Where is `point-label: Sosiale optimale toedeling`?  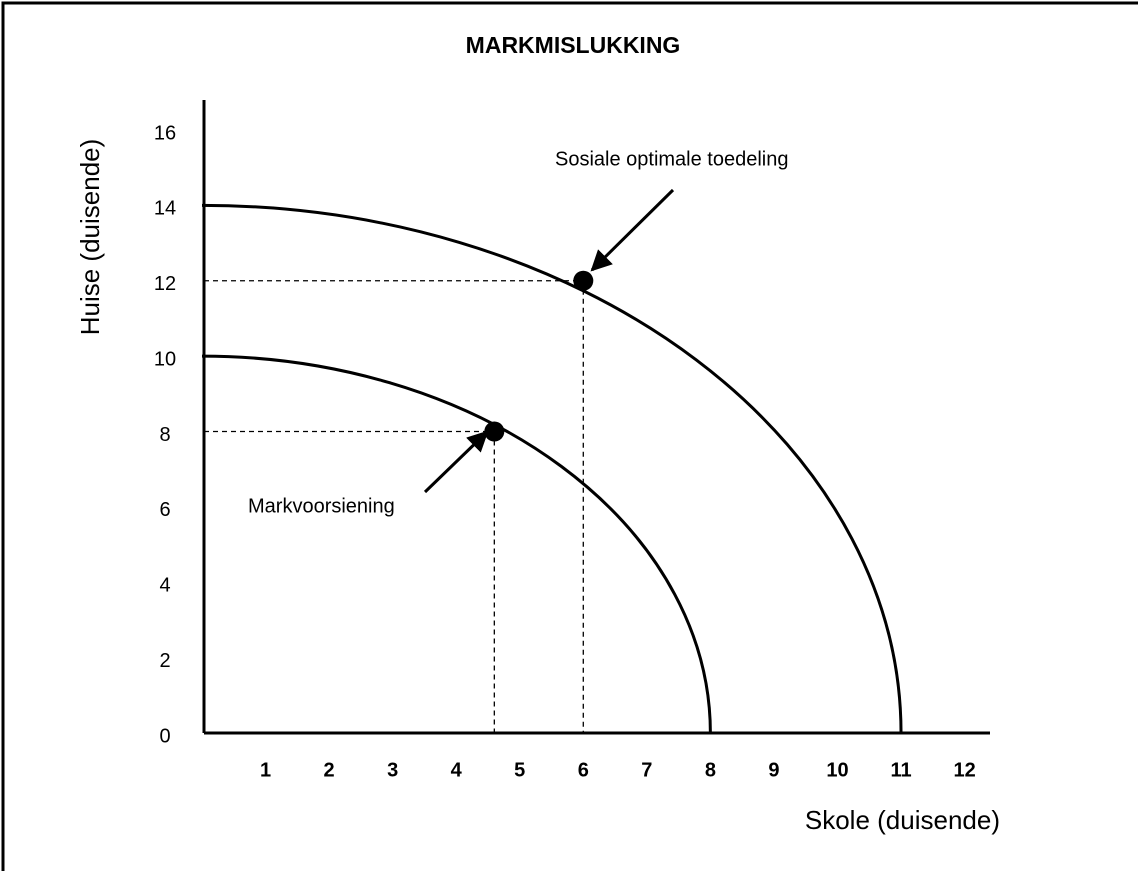
point-label: Sosiale optimale toedeling is located at coordinates (672, 159).